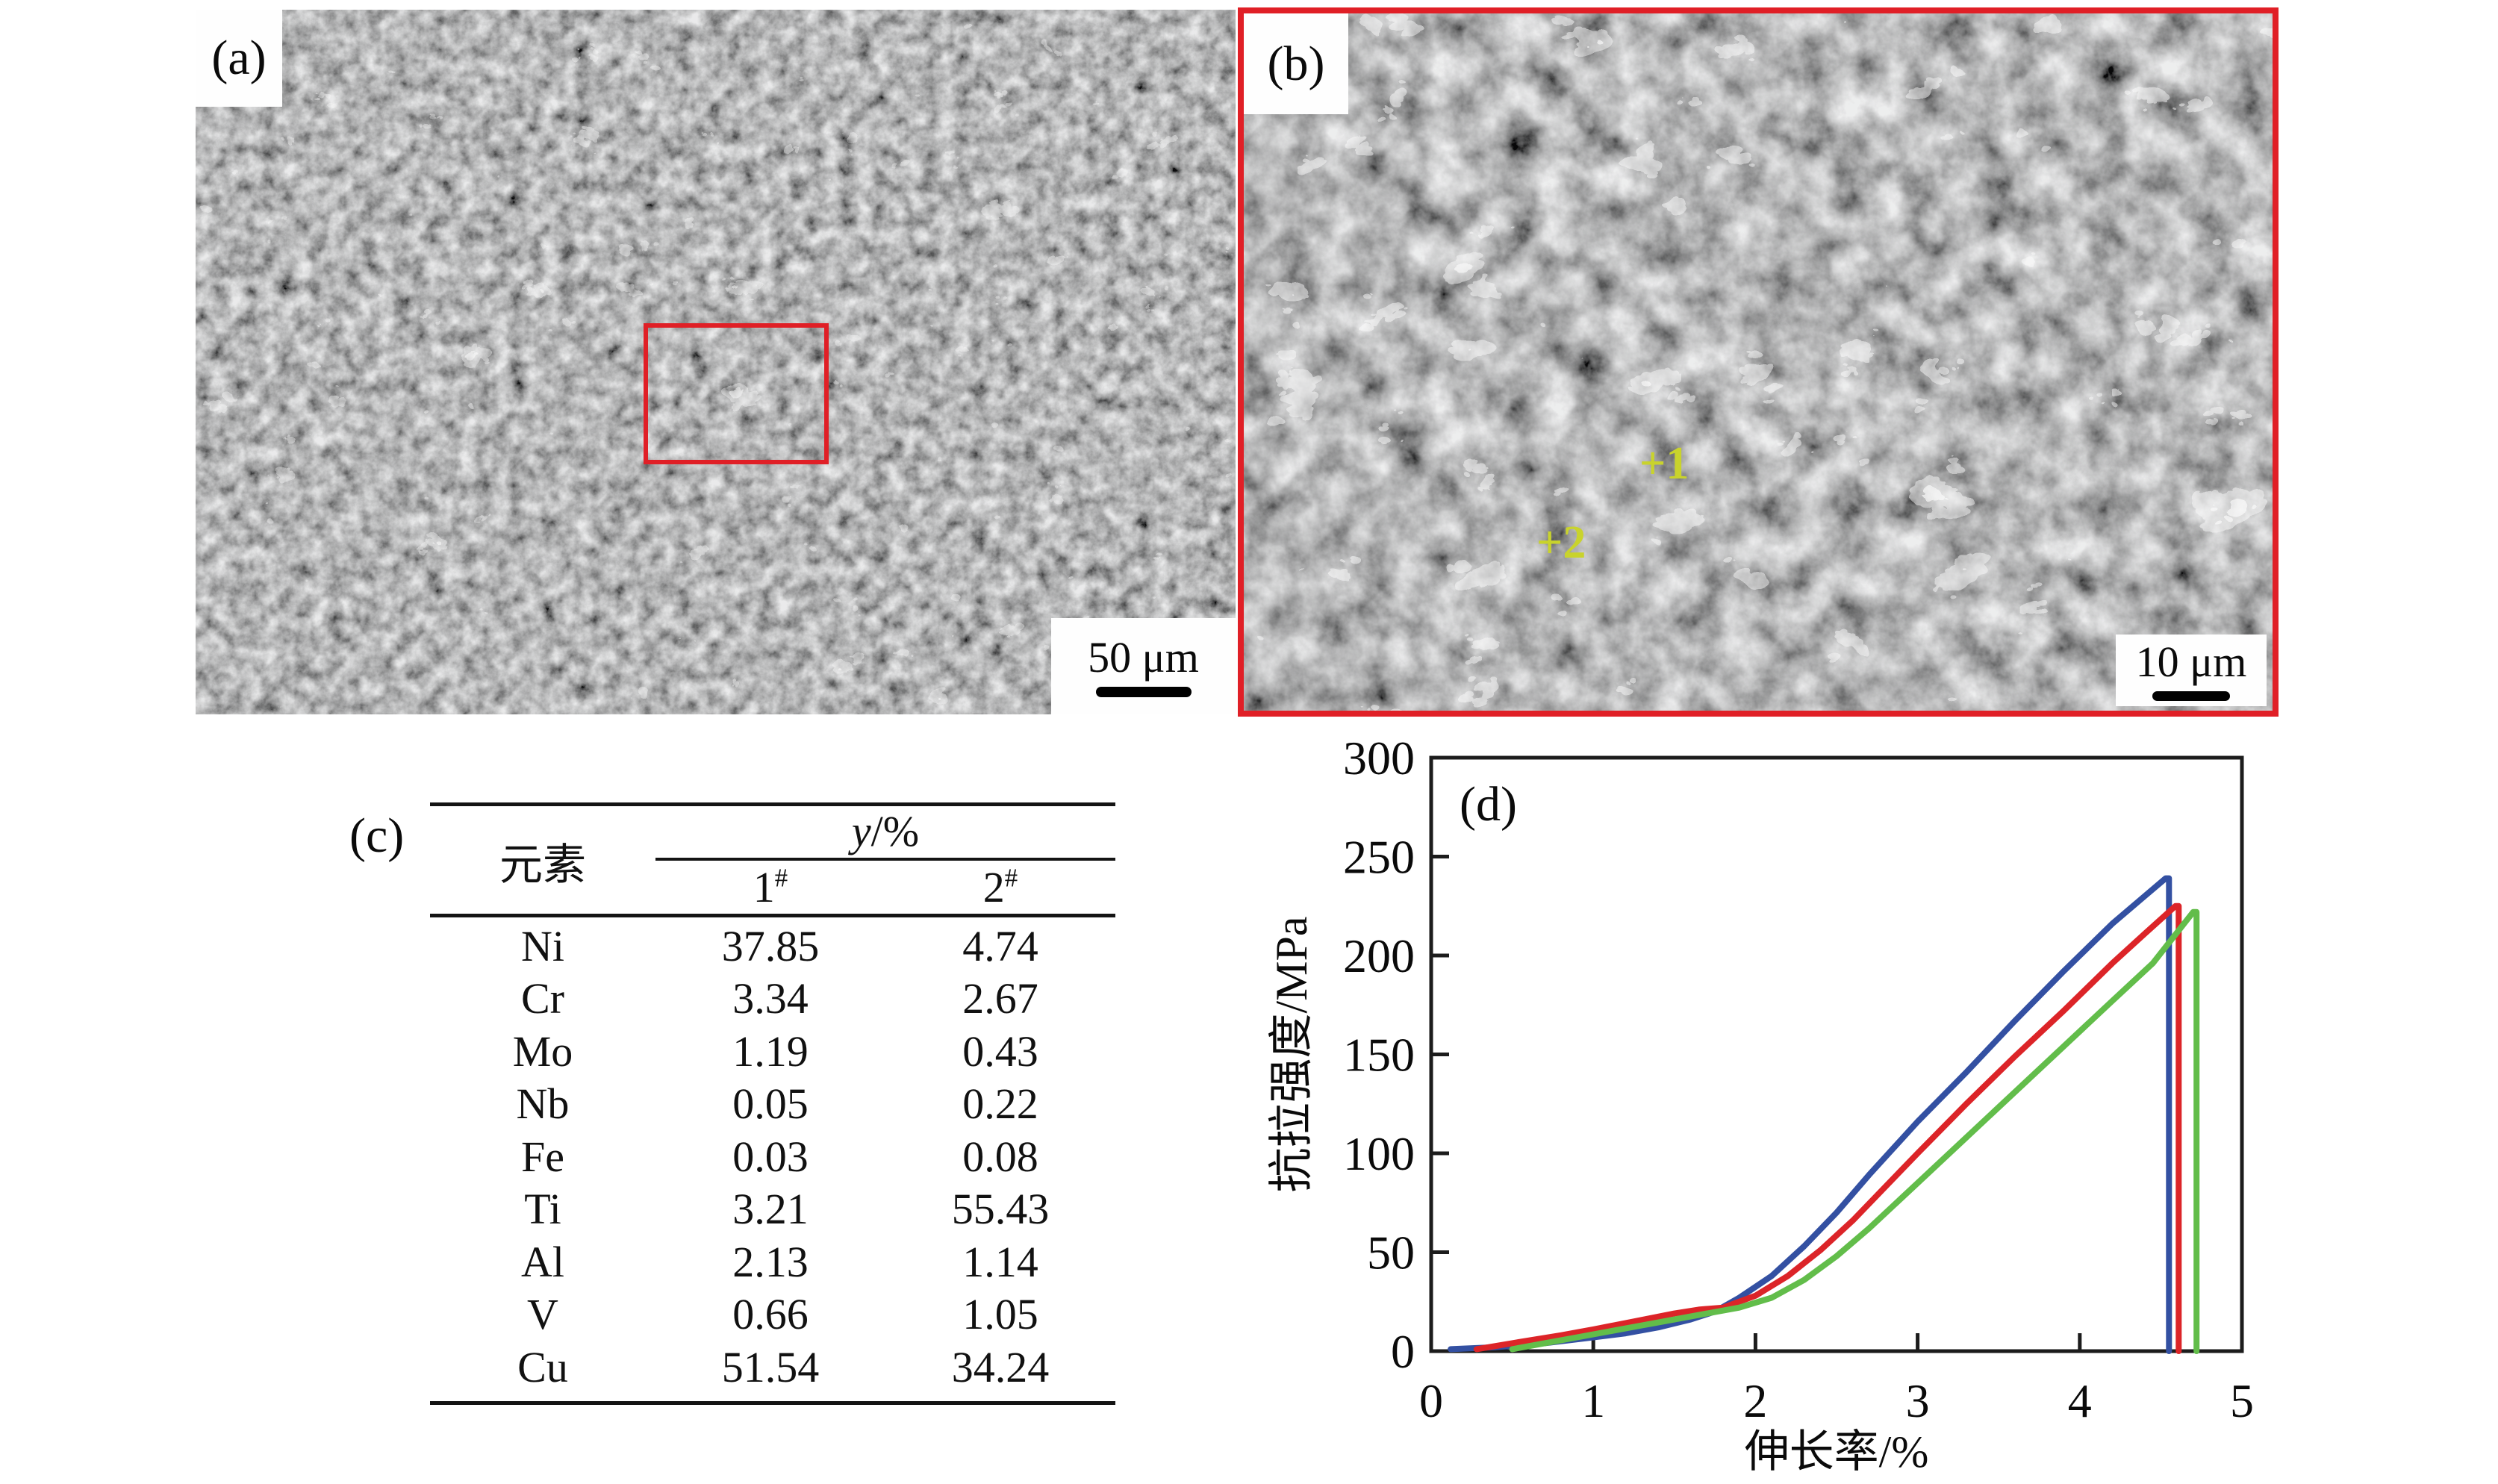 This screenshot has height=1484, width=2498. I want to click on value-cell: 51.54, so click(770, 1366).